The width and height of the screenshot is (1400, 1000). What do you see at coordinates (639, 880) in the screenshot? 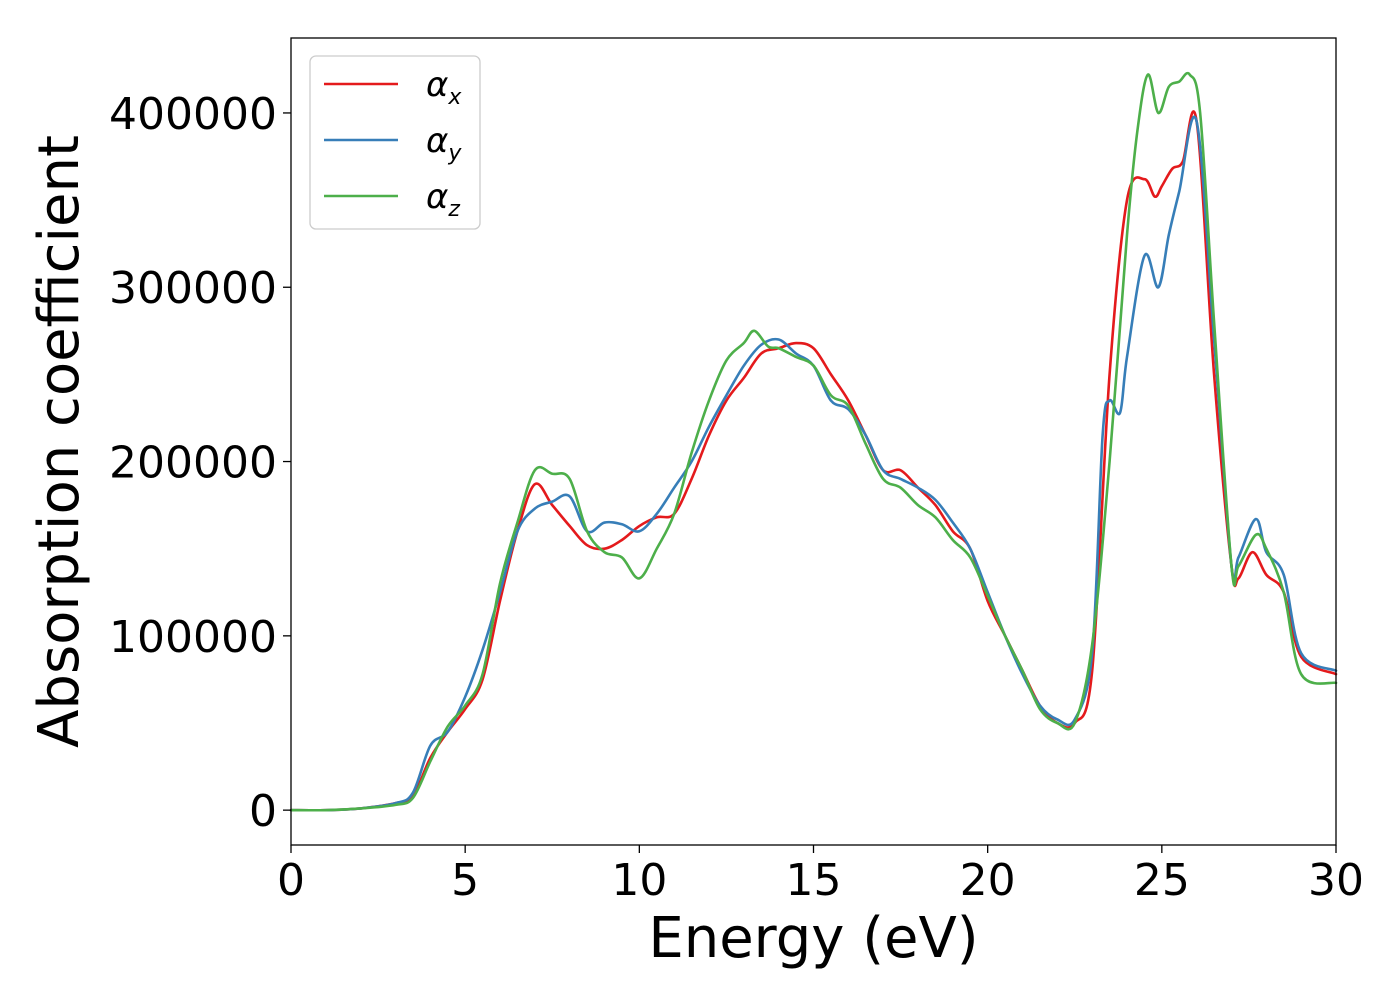
I see `x-tick-label: 10` at bounding box center [639, 880].